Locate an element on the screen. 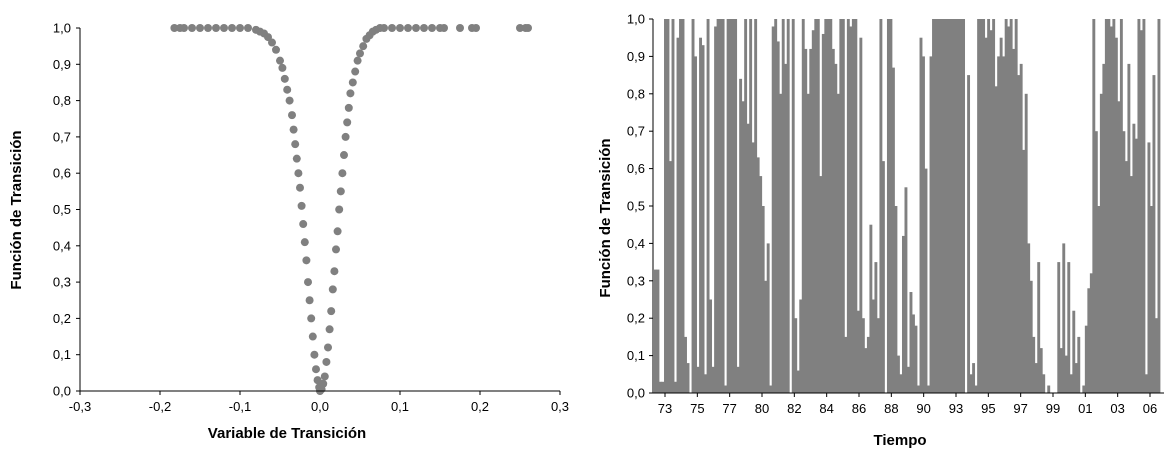 Image resolution: width=1164 pixels, height=450 pixels. bar-y-ticks: 0,0 0,1 0,2 0,3 0,4 0,5 0,6 0,7 0,8 0,9 1,0 is located at coordinates (640, 206).